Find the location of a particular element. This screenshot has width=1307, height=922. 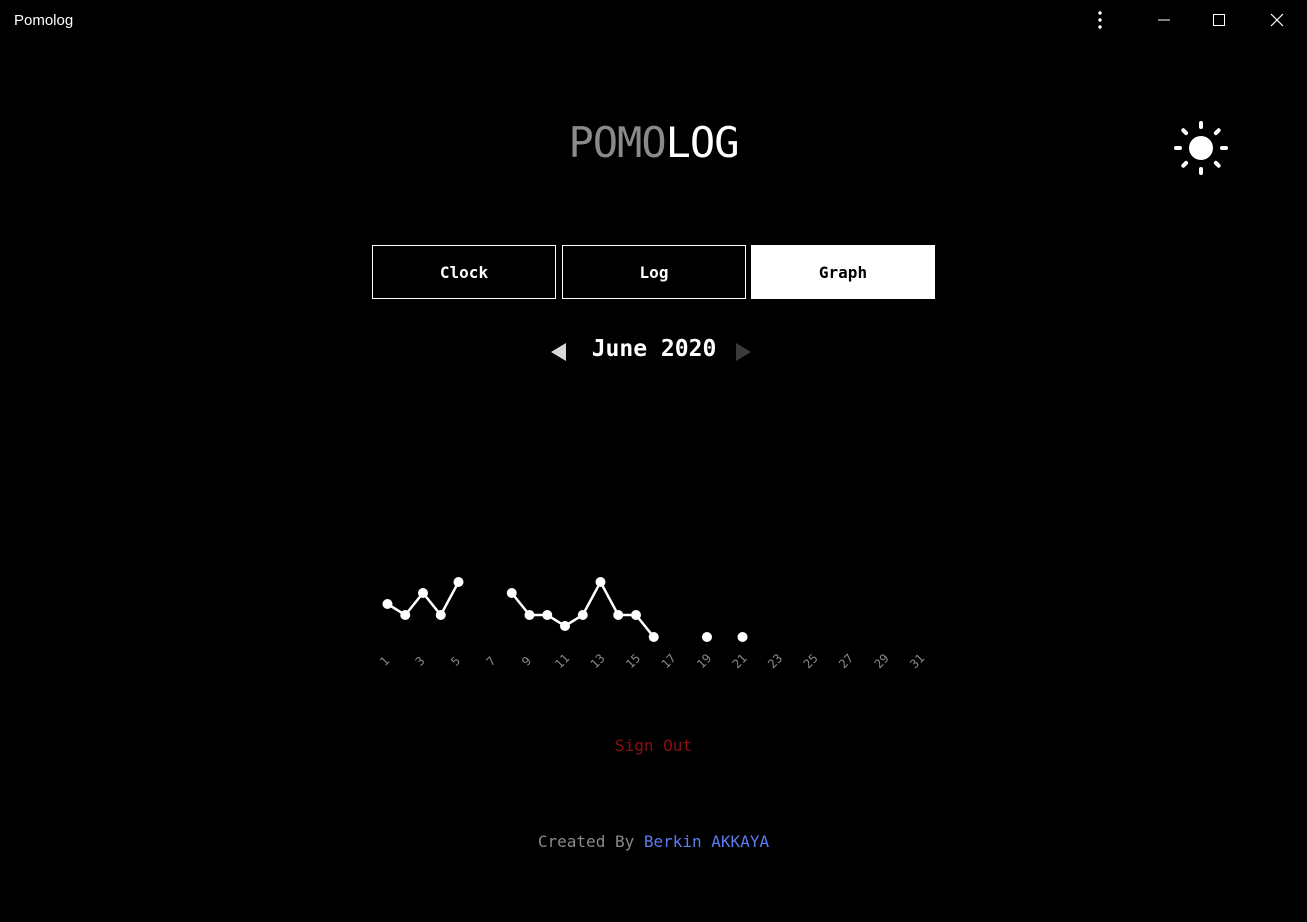

window-title: Pomolog is located at coordinates (44, 20).